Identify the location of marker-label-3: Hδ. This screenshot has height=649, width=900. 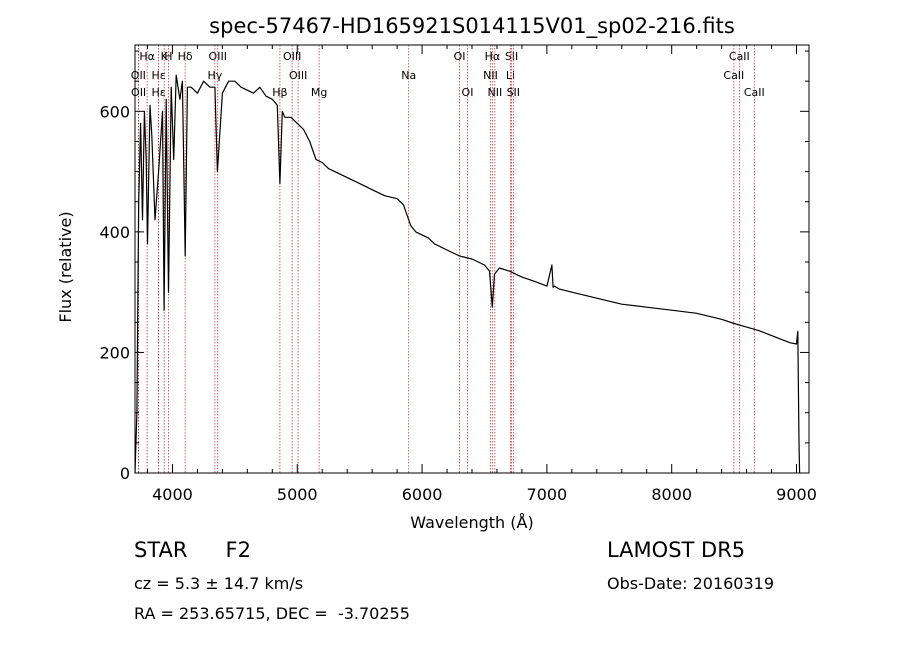
(185, 56).